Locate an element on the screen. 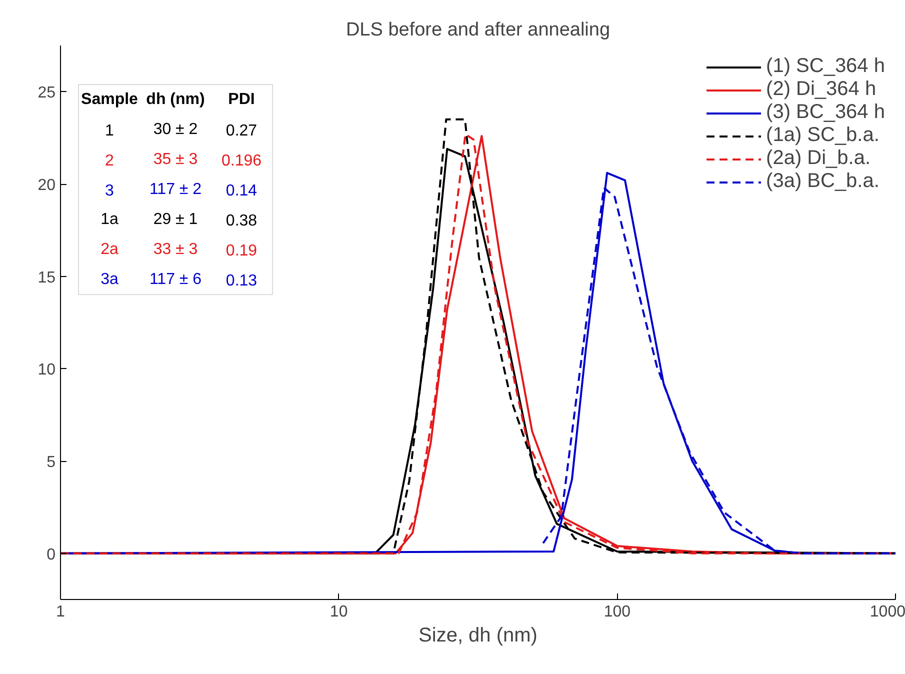 The height and width of the screenshot is (674, 905). annotation: dh (nm) is located at coordinates (175, 99).